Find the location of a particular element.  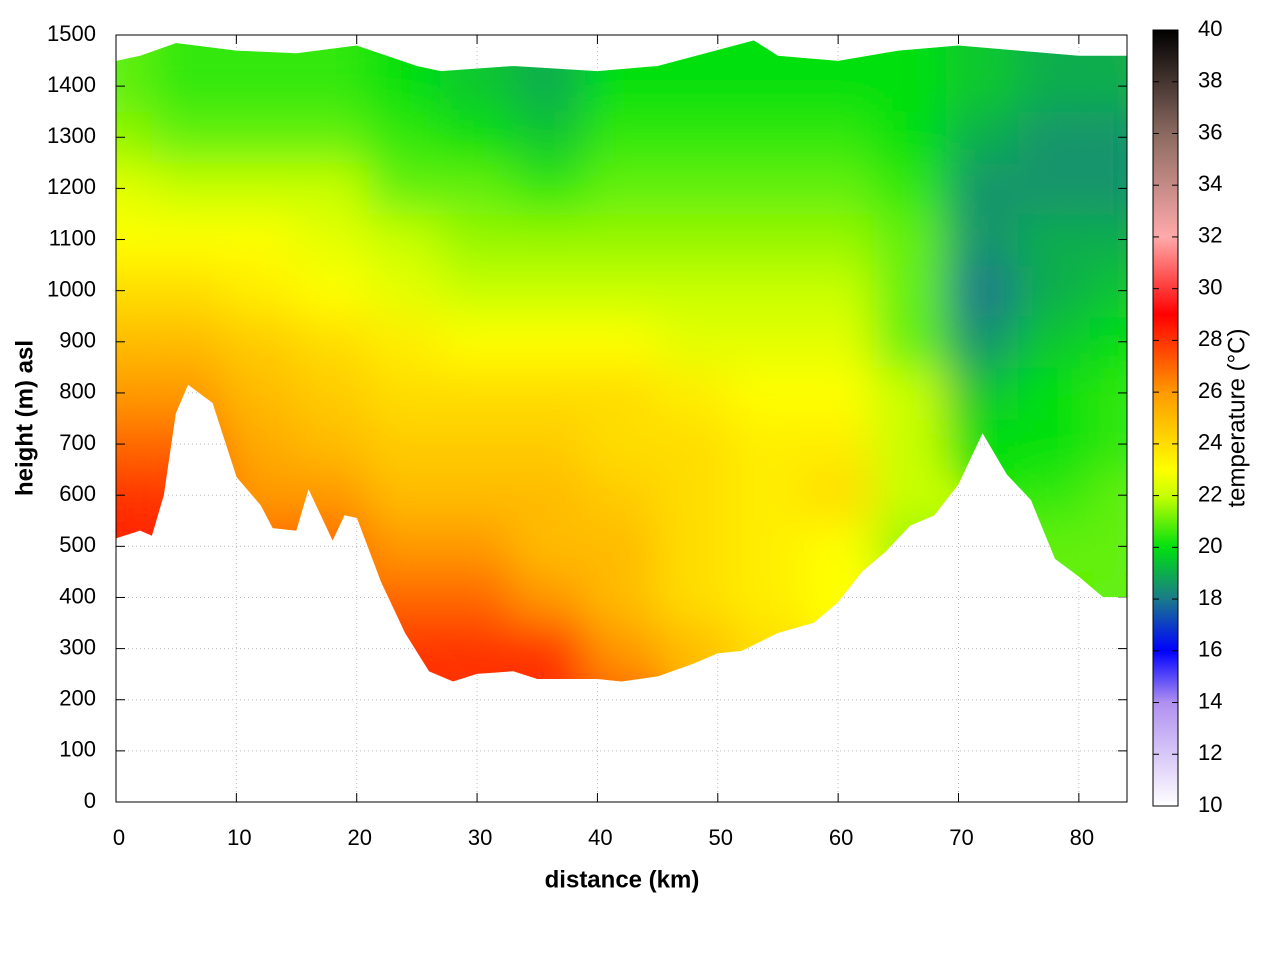

x-tick-label: 80 is located at coordinates (1082, 837).